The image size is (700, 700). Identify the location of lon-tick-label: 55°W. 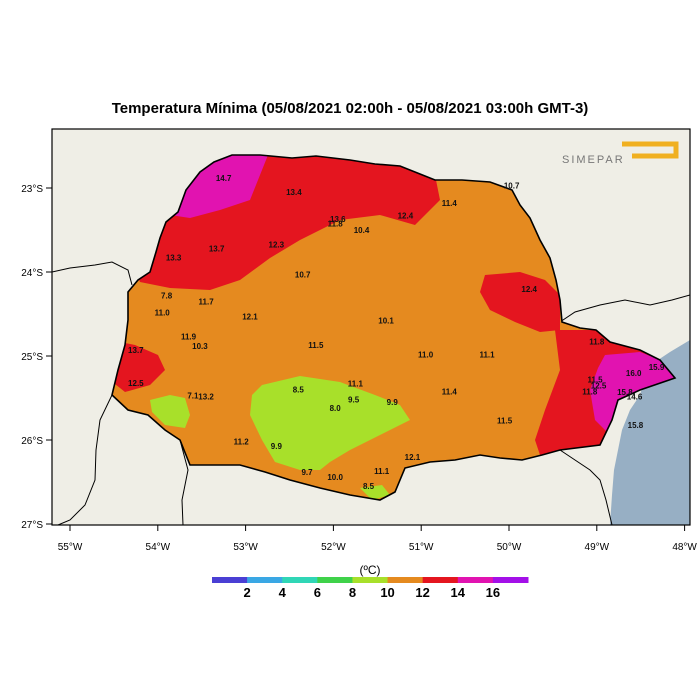
(70, 547).